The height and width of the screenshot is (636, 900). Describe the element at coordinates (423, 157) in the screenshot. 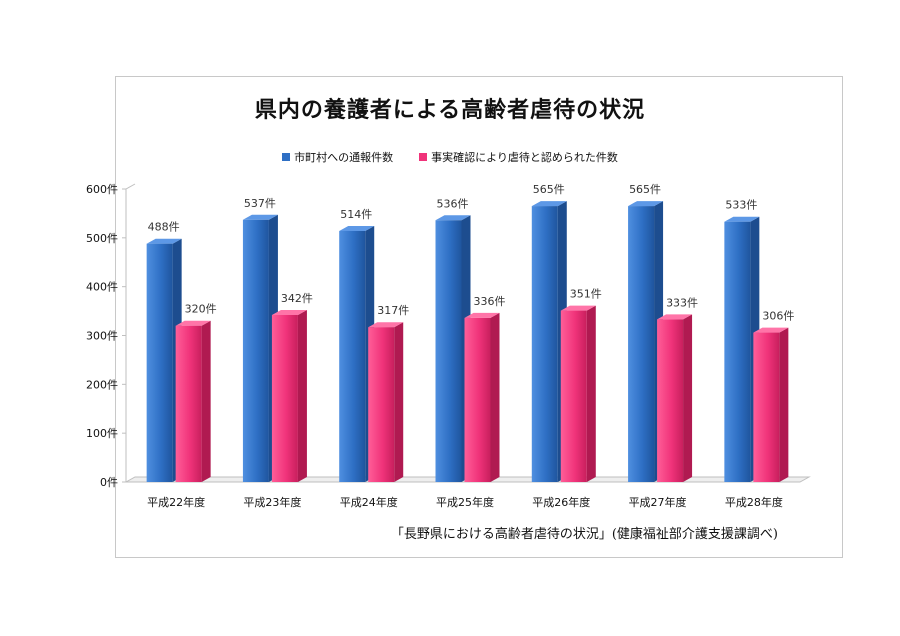

I see `legend-swatch-confirmed` at that location.